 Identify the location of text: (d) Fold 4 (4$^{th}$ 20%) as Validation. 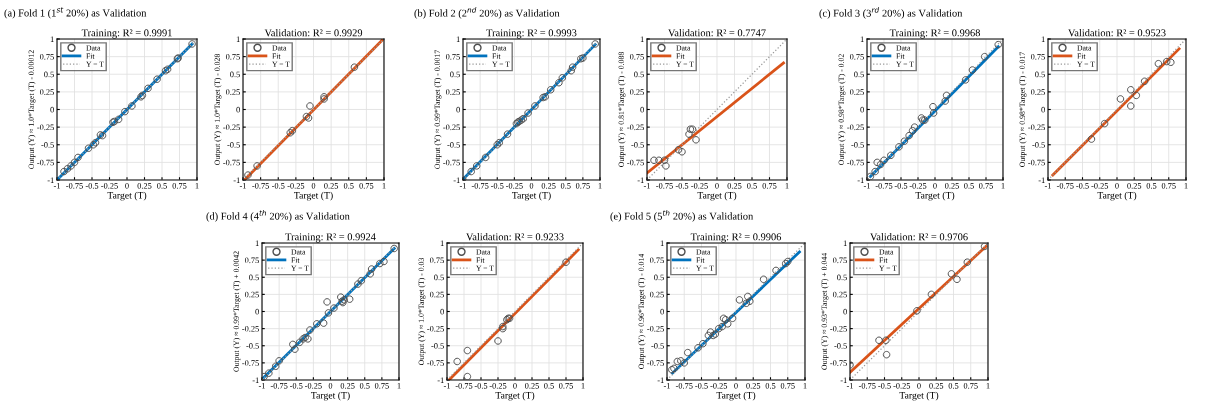
(278, 216).